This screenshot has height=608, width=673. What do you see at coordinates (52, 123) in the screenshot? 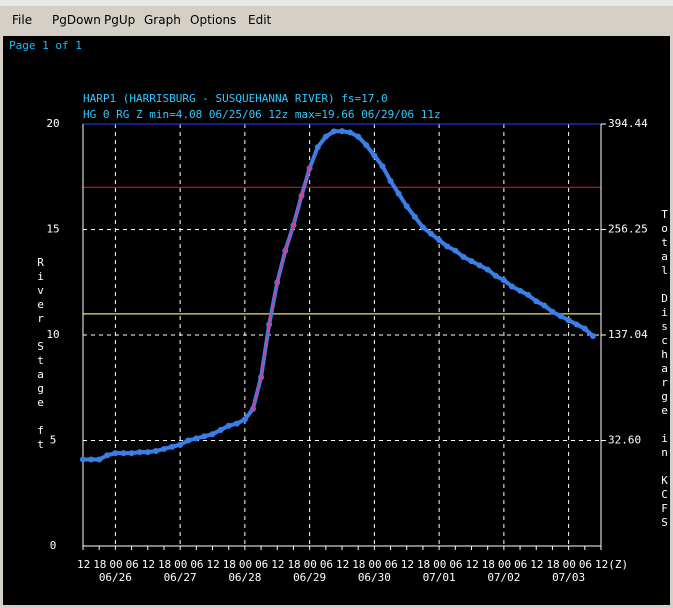
I see `y-tick-label: 20` at bounding box center [52, 123].